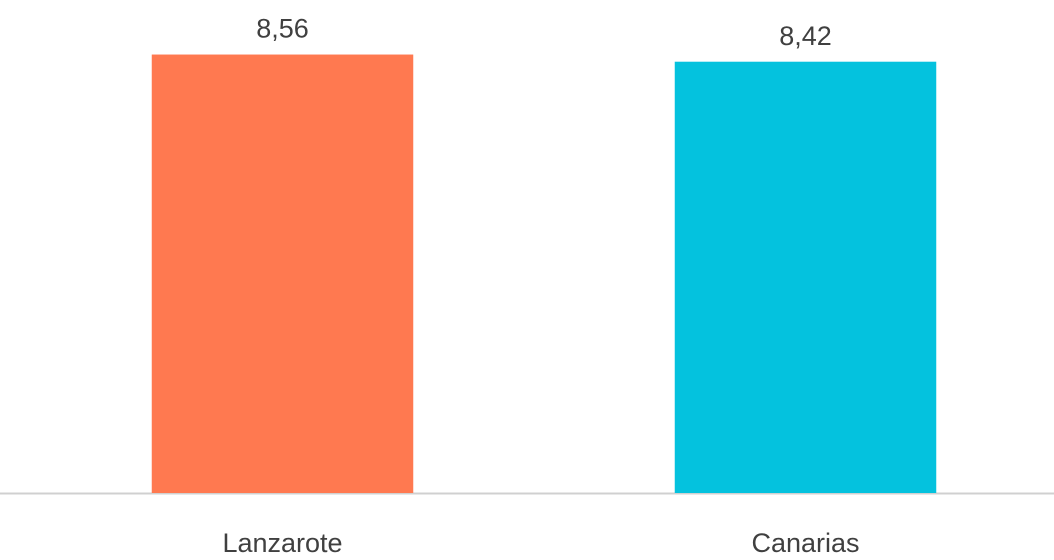 The width and height of the screenshot is (1054, 560). What do you see at coordinates (805, 36) in the screenshot?
I see `value-label: 8,42` at bounding box center [805, 36].